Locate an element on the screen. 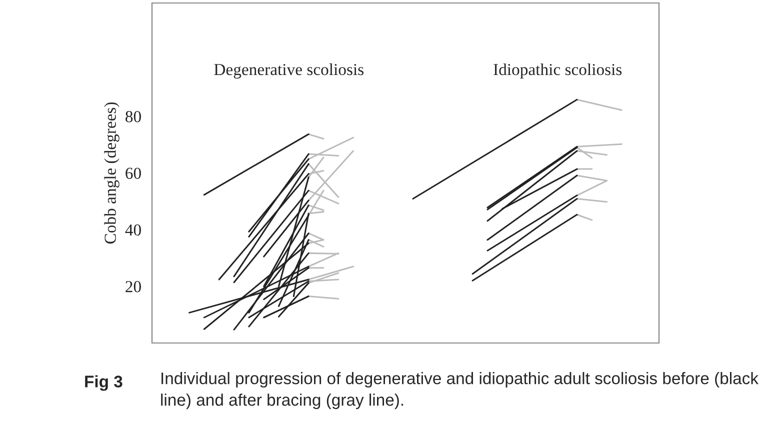 The image size is (768, 421). y-tick-label: 80 is located at coordinates (133, 116).